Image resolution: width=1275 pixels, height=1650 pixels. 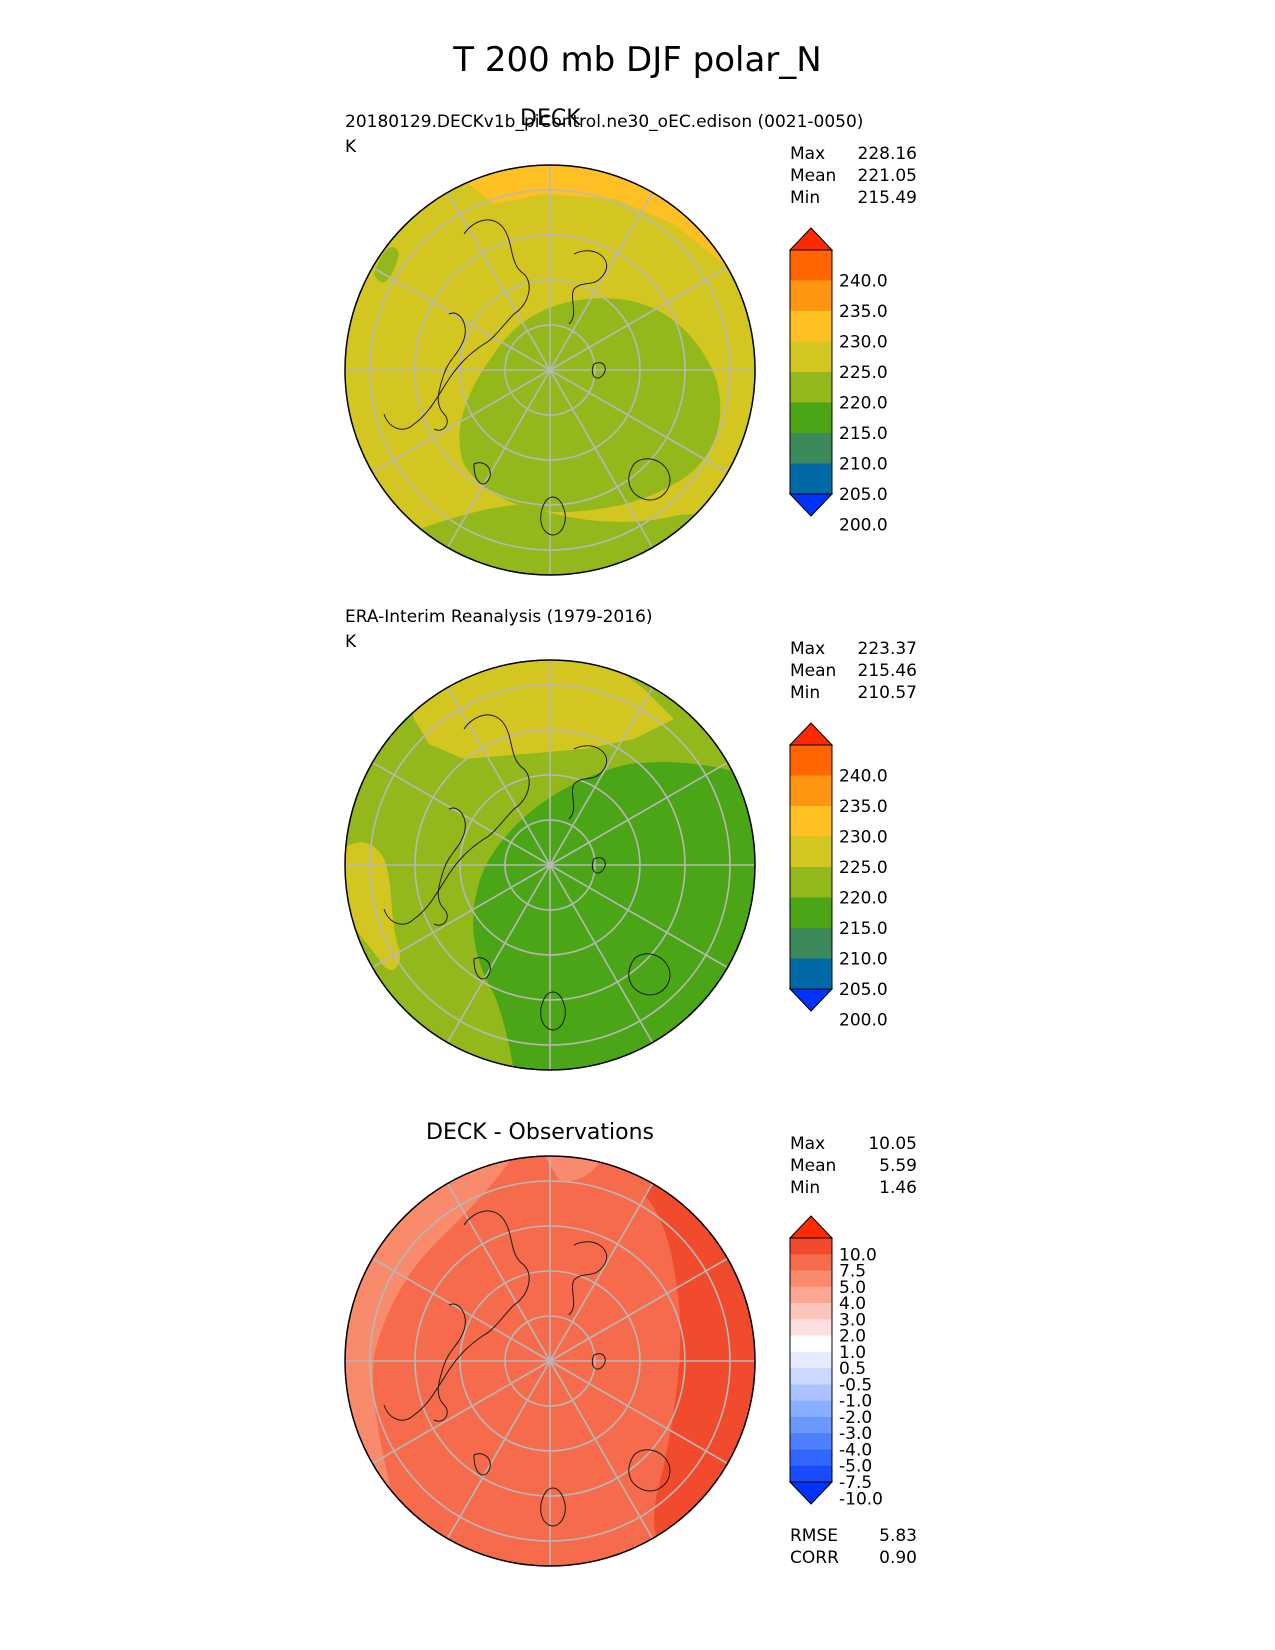 What do you see at coordinates (852, 1320) in the screenshot?
I see `colorbar-tick-label: 3.0` at bounding box center [852, 1320].